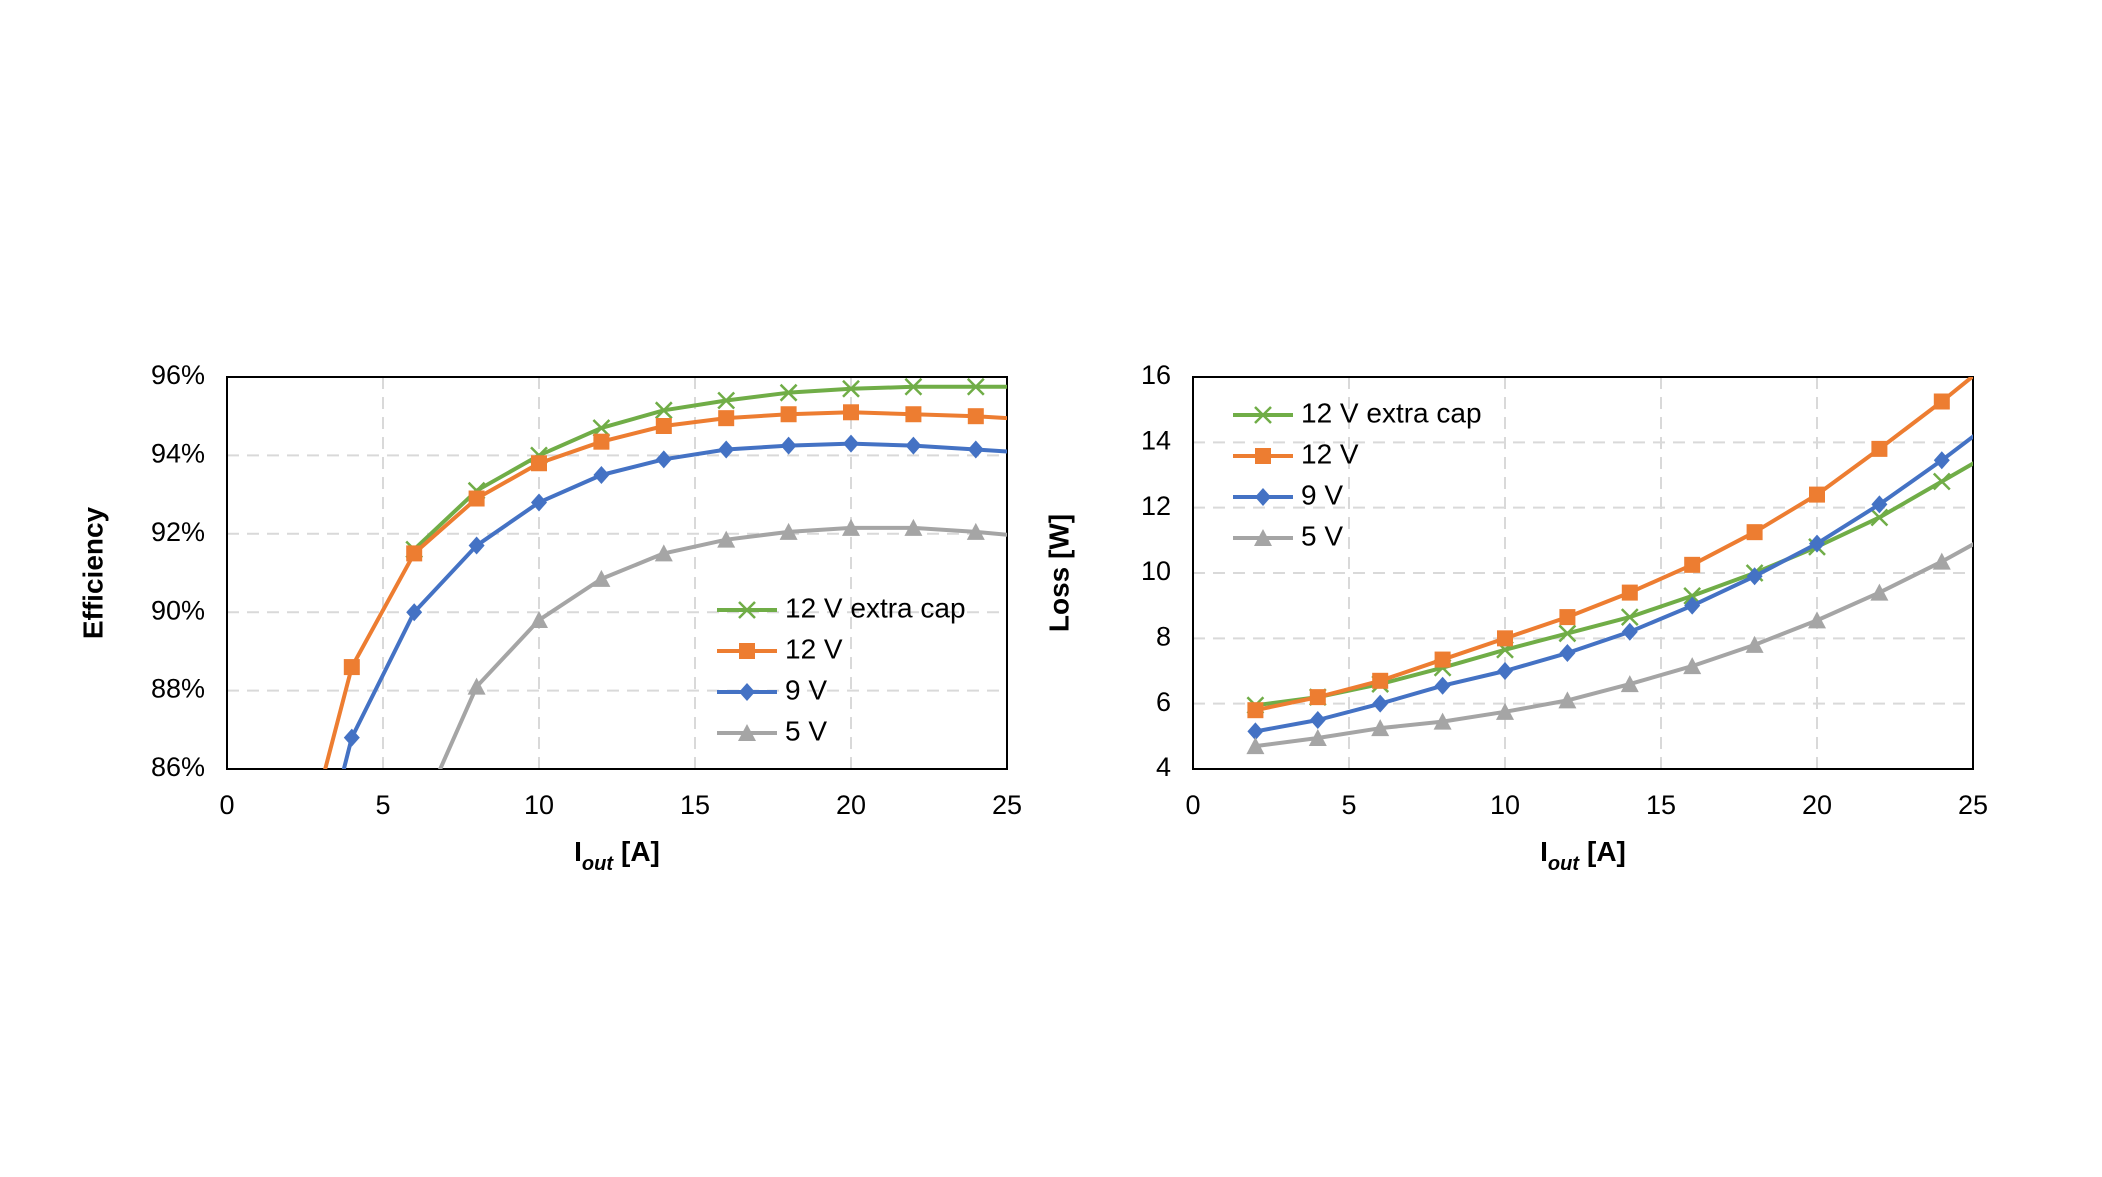 The height and width of the screenshot is (1177, 2102). What do you see at coordinates (665, 573) in the screenshot?
I see `plot-area` at bounding box center [665, 573].